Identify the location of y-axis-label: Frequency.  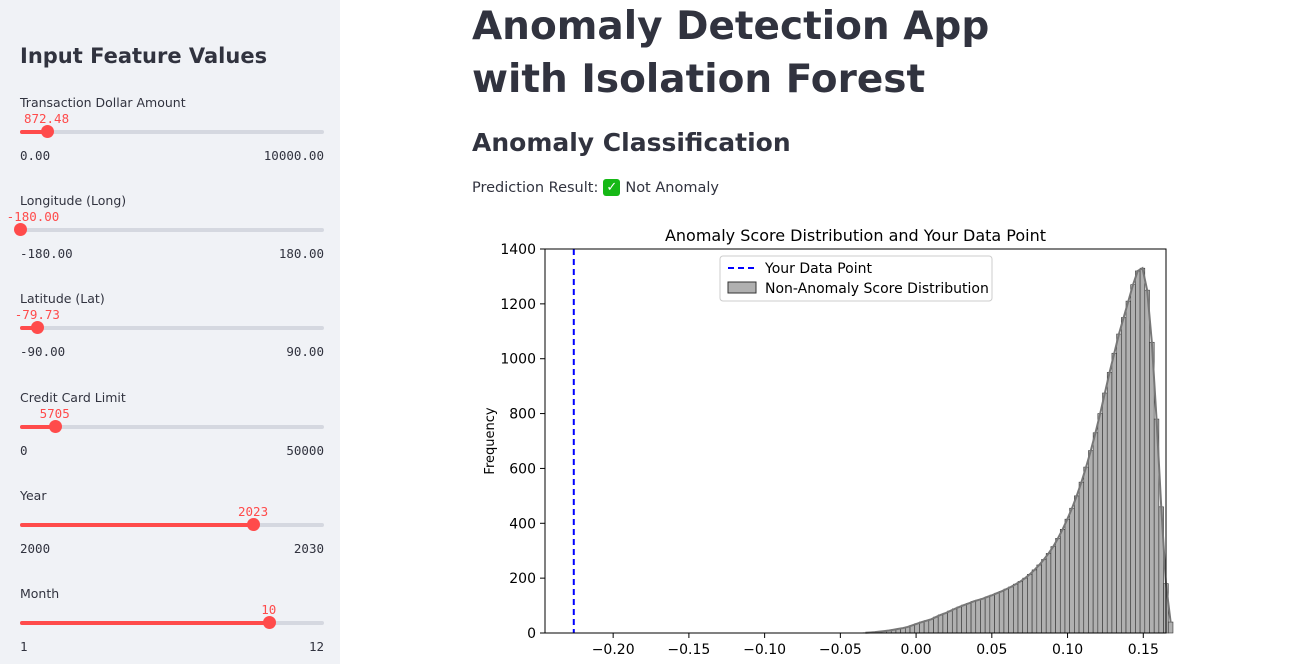
(490, 440).